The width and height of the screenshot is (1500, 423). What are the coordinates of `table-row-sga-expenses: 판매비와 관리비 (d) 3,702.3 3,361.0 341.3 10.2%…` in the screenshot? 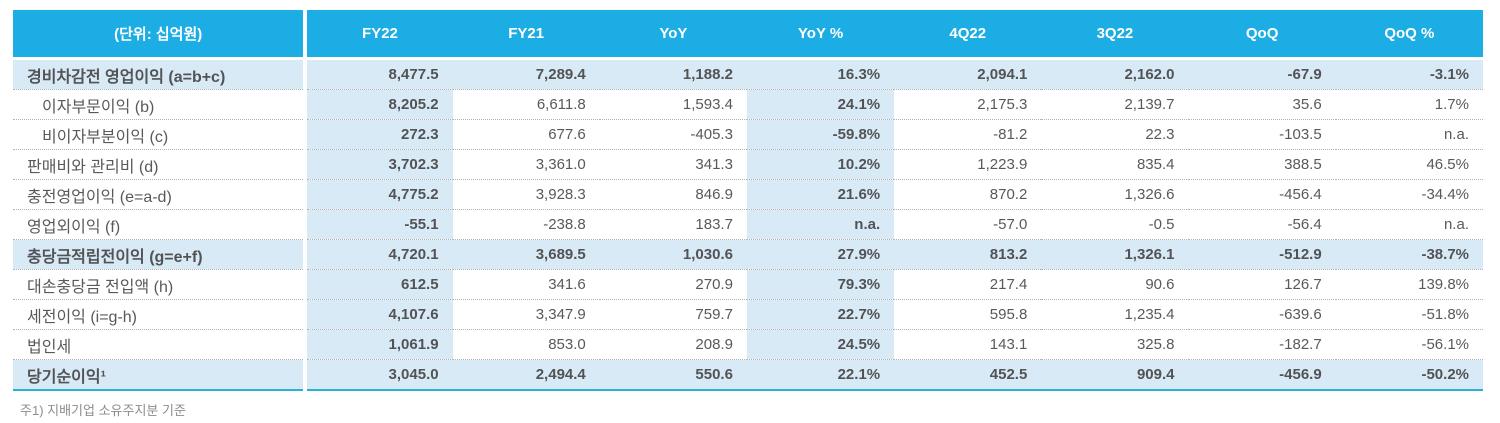 It's located at (748, 164).